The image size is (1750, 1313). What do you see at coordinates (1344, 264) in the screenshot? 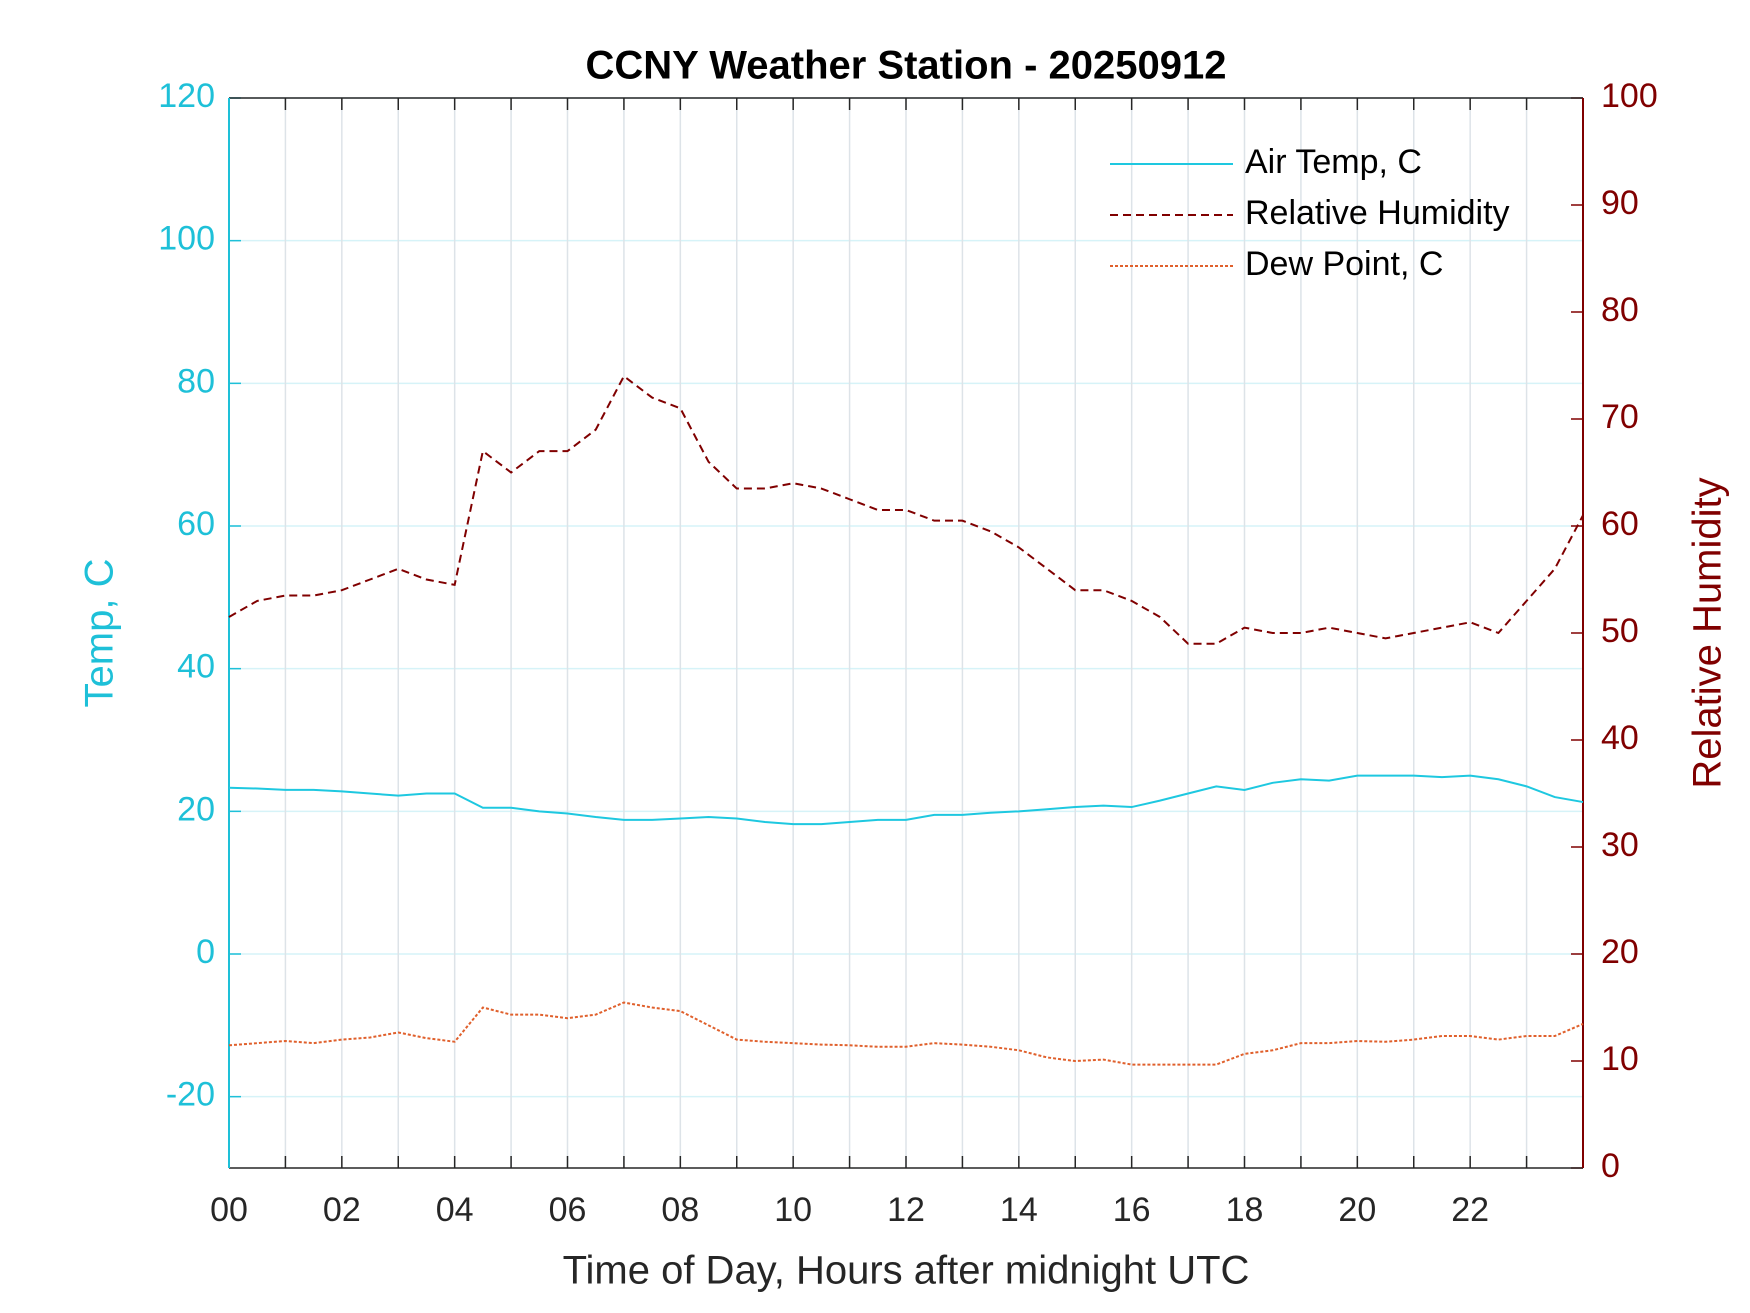
I see `legend-label: Dew Point, C` at bounding box center [1344, 264].